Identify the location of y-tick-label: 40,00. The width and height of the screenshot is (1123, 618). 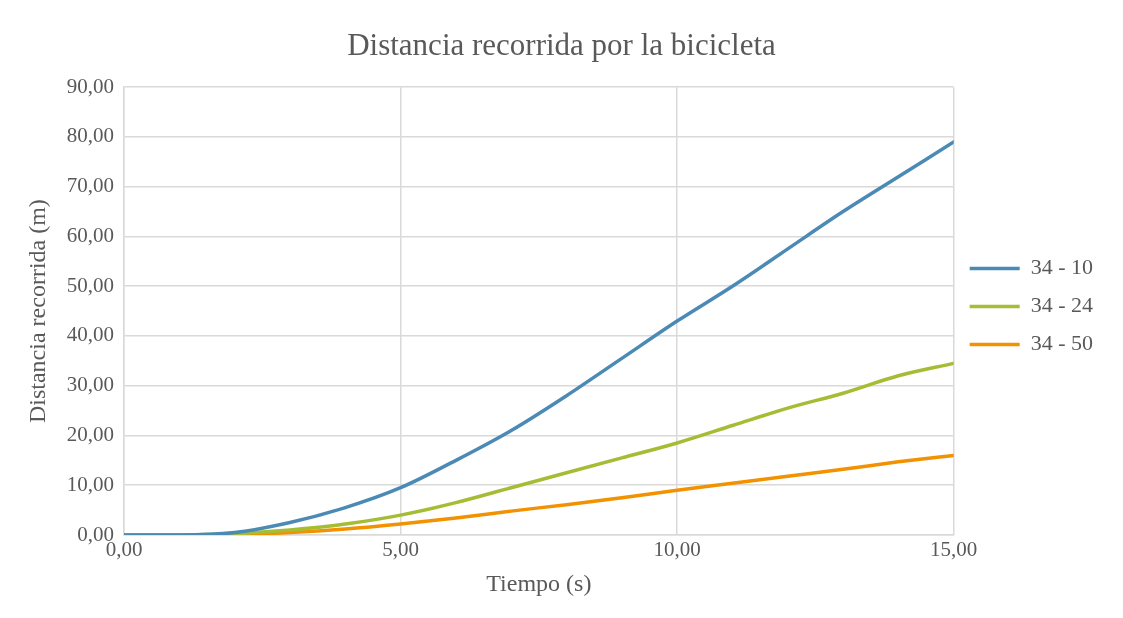
(90, 334).